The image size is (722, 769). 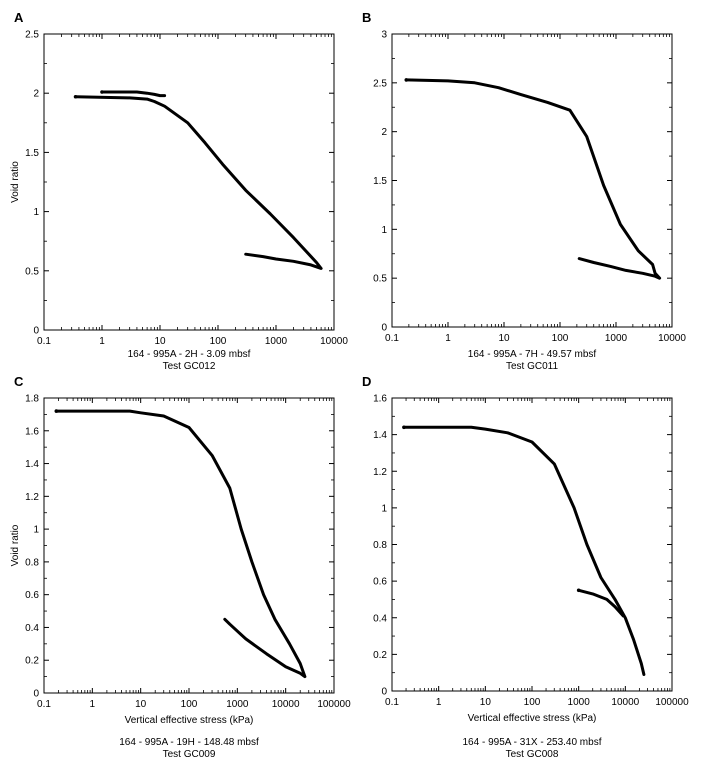 I want to click on y-tick-label: 1.8, so click(x=32, y=399).